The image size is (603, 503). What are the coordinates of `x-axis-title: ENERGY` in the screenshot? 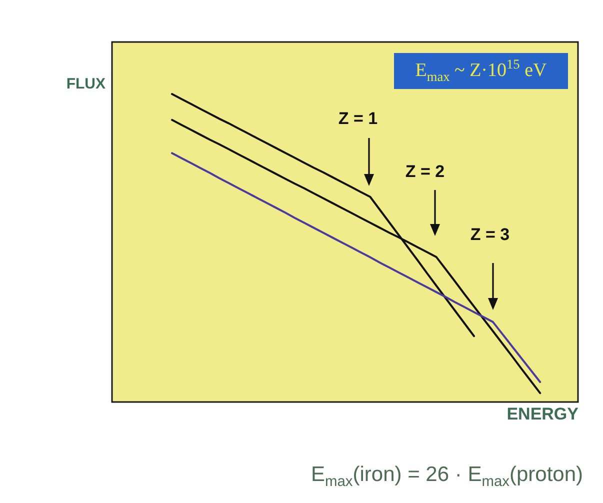 It's located at (543, 414).